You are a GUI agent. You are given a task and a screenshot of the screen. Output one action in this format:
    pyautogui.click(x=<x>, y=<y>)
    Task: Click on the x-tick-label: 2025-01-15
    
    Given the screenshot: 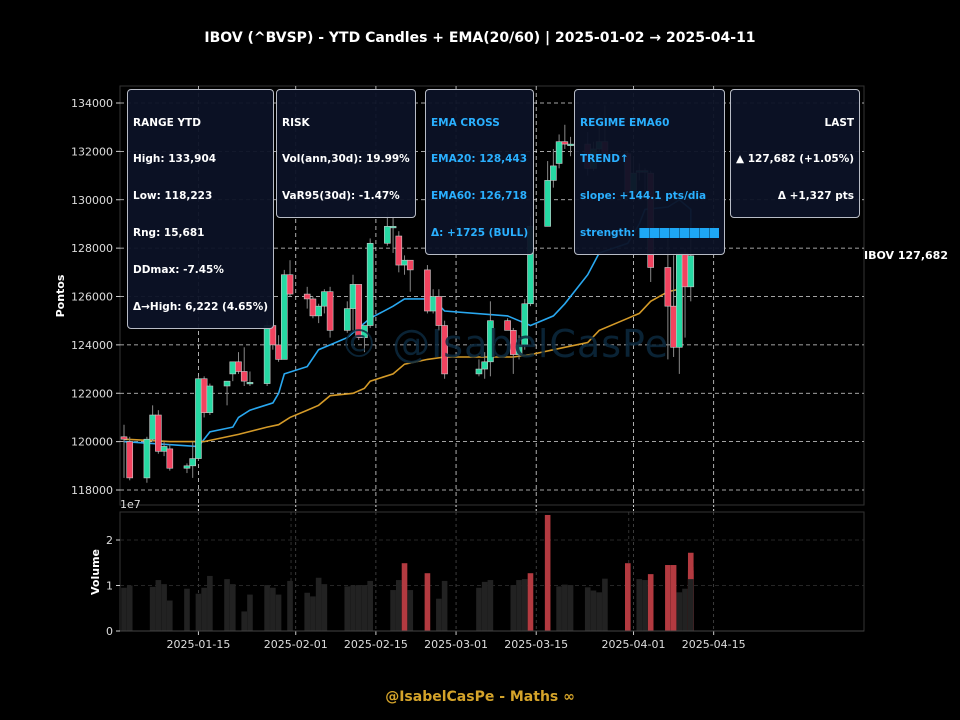 What is the action you would take?
    pyautogui.click(x=198, y=644)
    